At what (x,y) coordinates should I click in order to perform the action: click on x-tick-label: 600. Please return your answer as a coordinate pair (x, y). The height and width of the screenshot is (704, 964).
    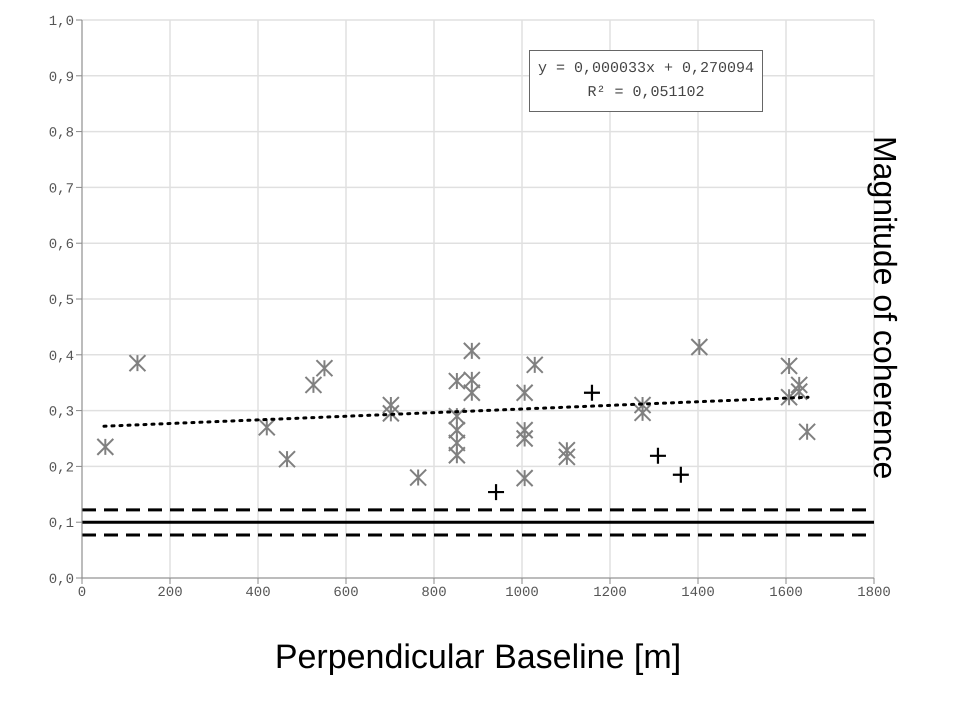
    Looking at the image, I should click on (346, 592).